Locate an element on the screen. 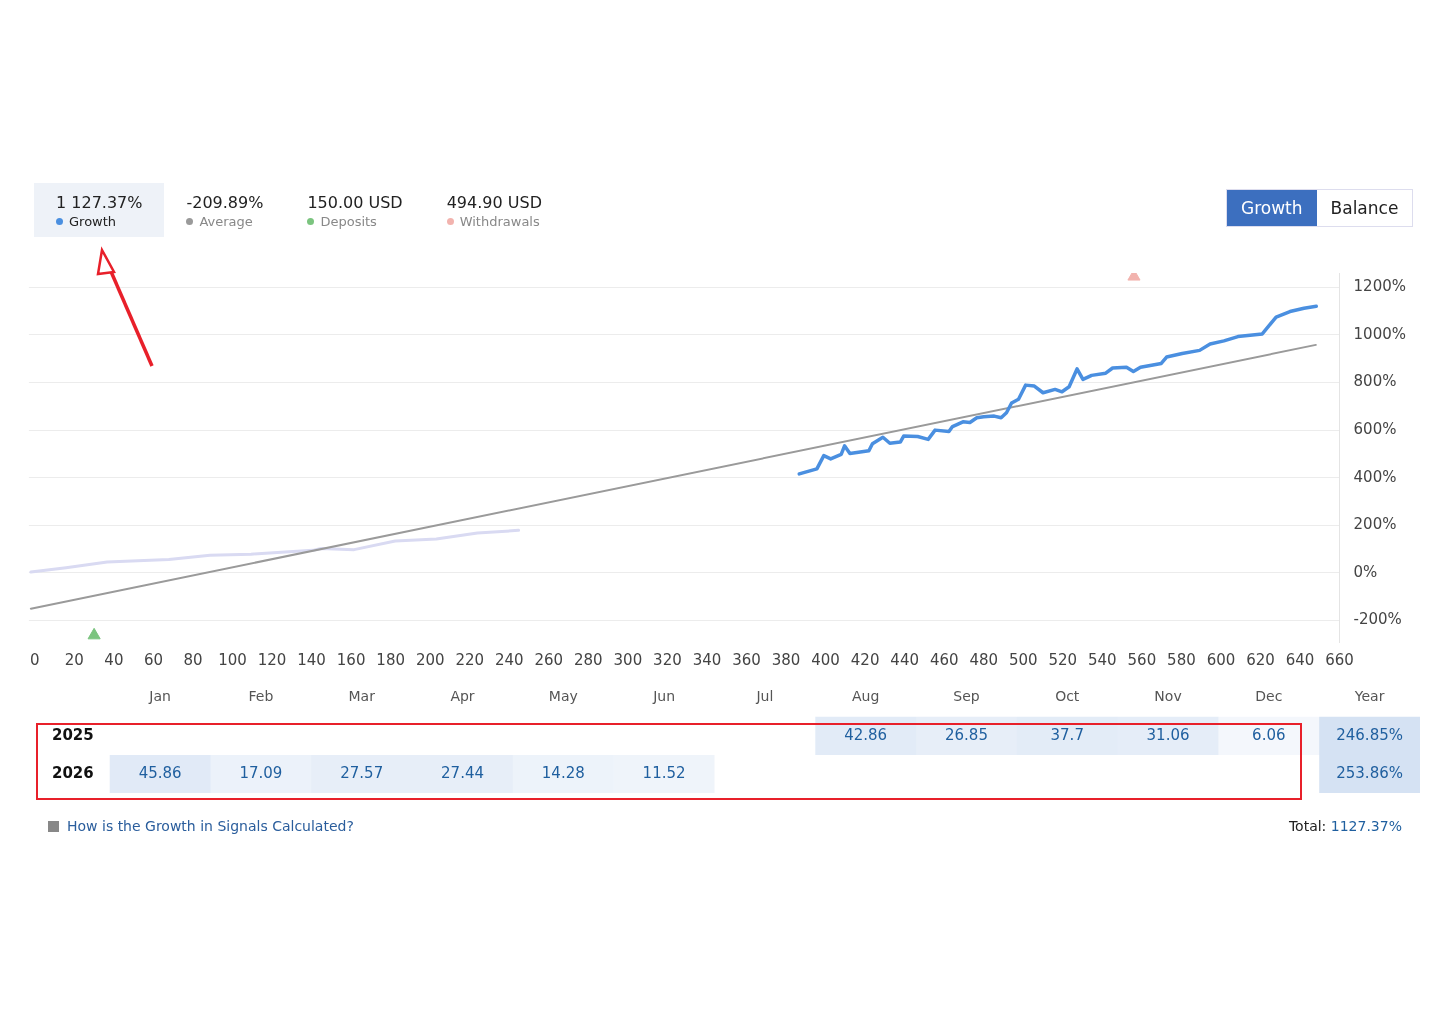 The width and height of the screenshot is (1445, 1022). x-tick-label: 200 is located at coordinates (430, 659).